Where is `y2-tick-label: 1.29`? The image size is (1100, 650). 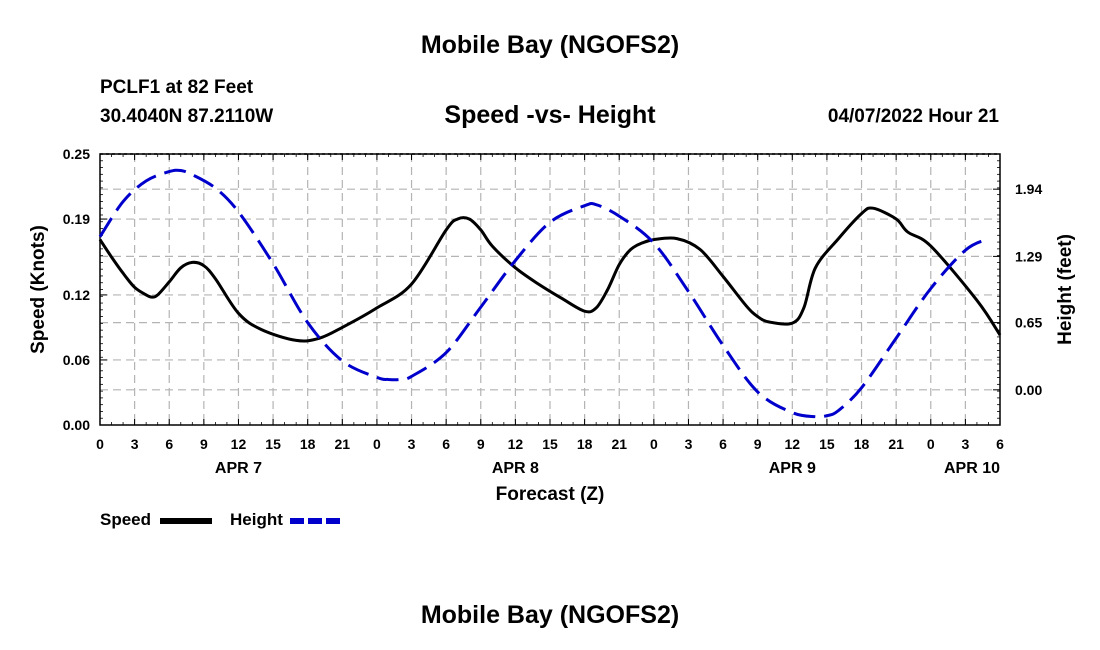 y2-tick-label: 1.29 is located at coordinates (1028, 256).